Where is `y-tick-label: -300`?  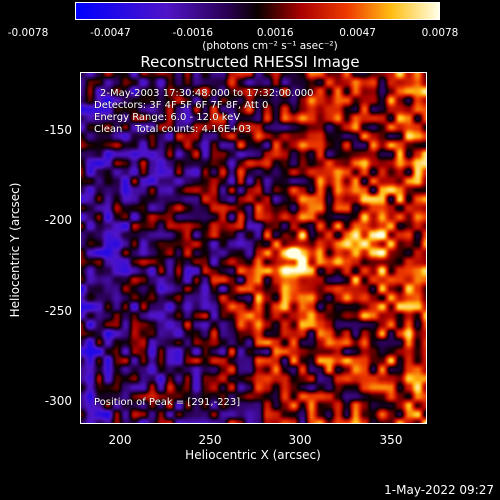 y-tick-label: -300 is located at coordinates (58, 401).